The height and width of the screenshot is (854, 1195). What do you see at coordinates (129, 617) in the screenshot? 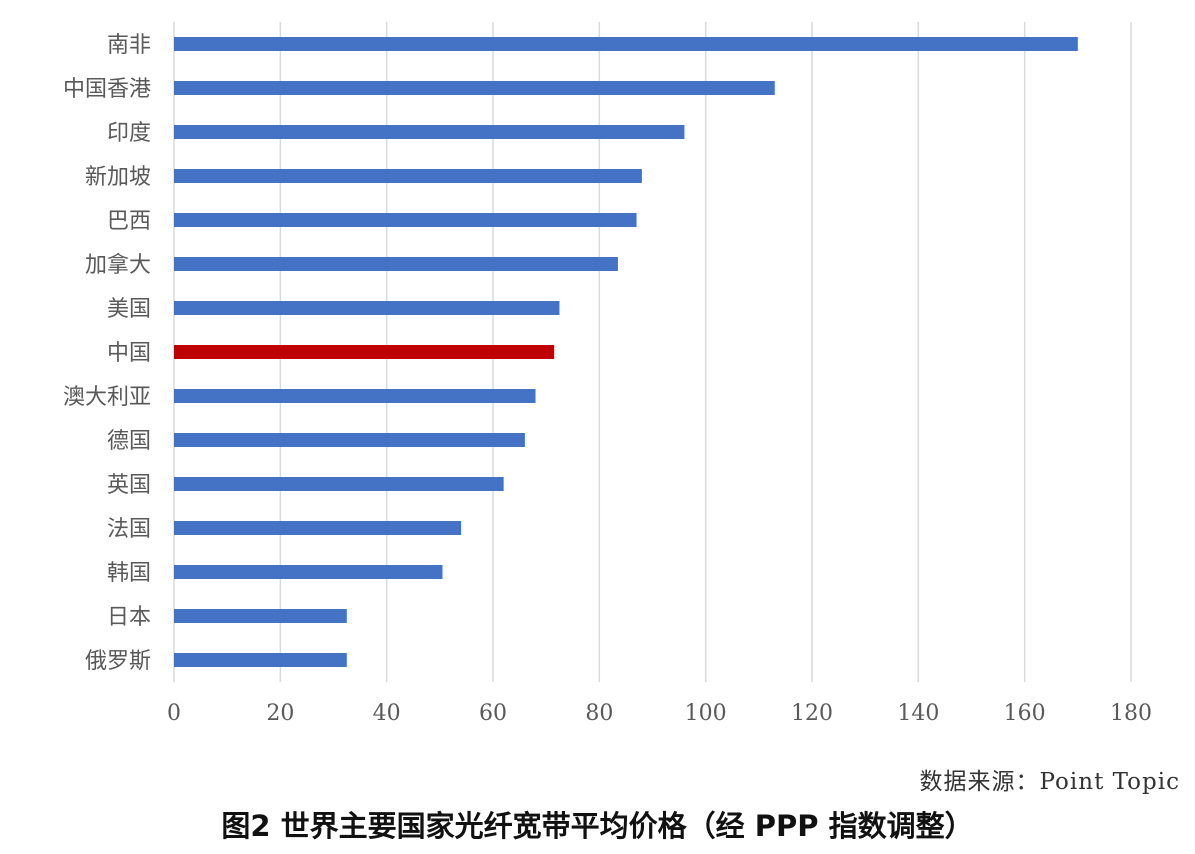
I see `category-label: 日本` at bounding box center [129, 617].